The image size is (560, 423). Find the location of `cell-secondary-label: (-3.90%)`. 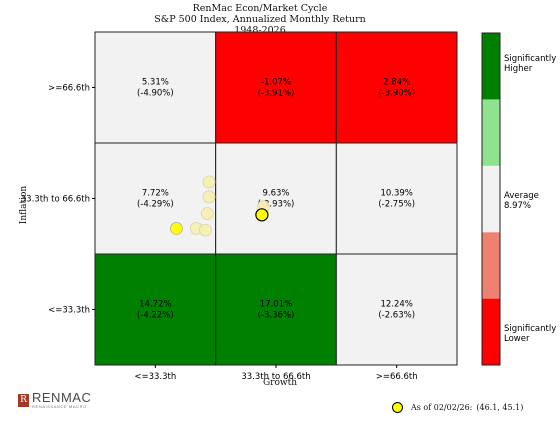

cell-secondary-label: (-3.90%) is located at coordinates (396, 94).